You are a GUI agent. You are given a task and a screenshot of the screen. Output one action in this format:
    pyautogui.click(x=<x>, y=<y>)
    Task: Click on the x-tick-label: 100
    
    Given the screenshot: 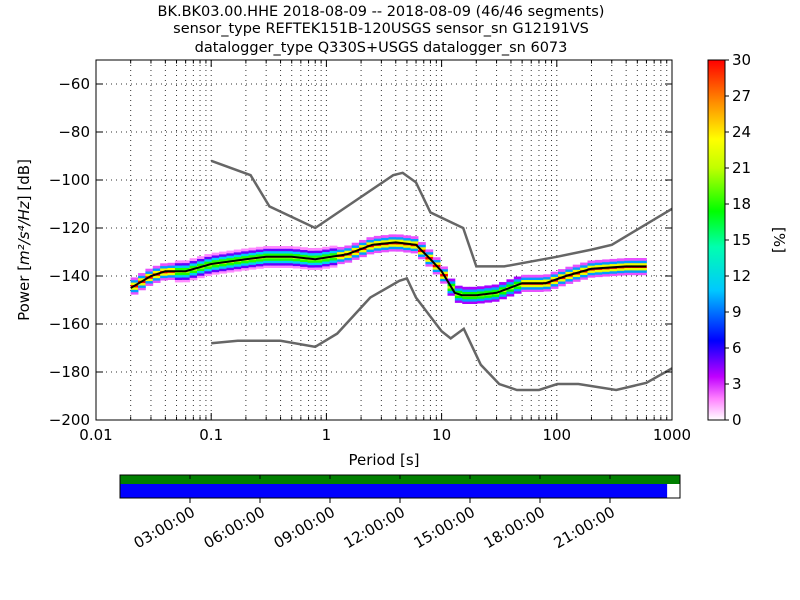 What is the action you would take?
    pyautogui.click(x=556, y=435)
    